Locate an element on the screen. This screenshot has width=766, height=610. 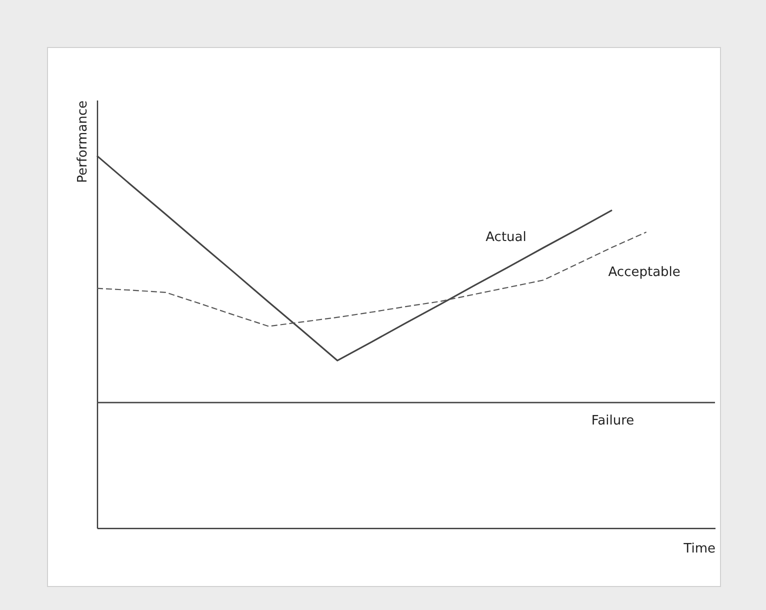
series-label: Actual is located at coordinates (506, 238).